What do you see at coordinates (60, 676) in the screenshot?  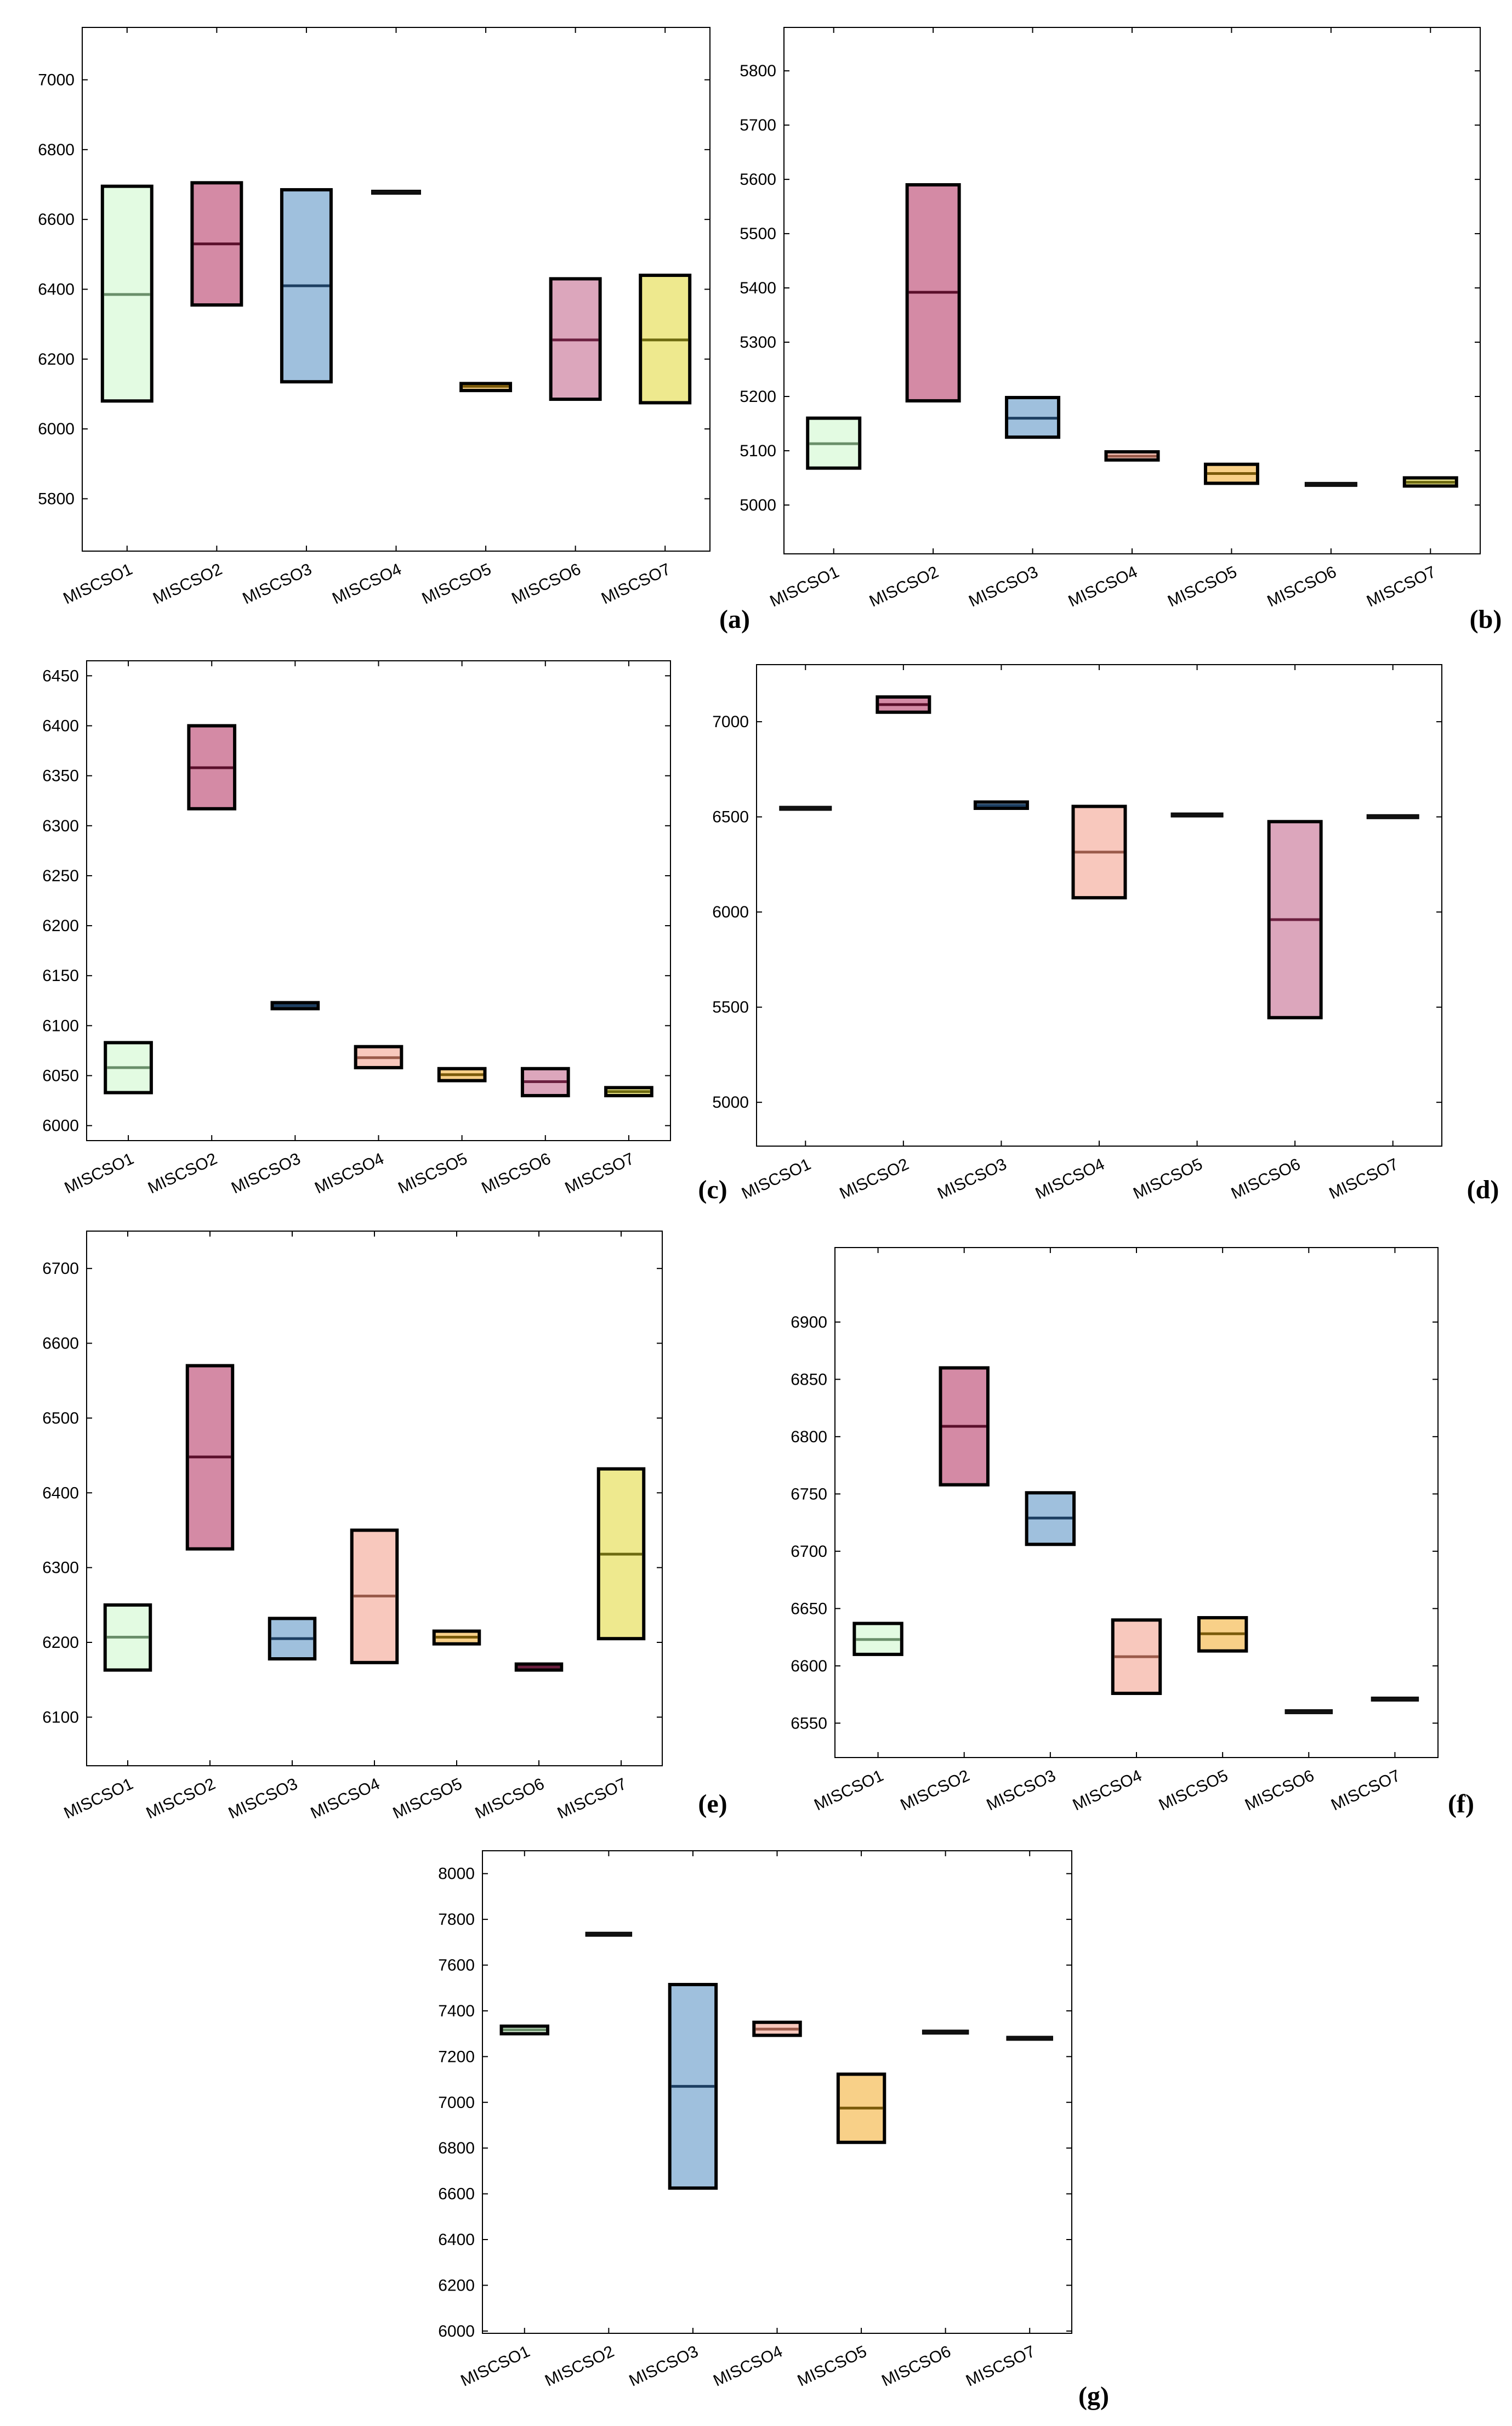 I see `y-tick-label: 6450` at bounding box center [60, 676].